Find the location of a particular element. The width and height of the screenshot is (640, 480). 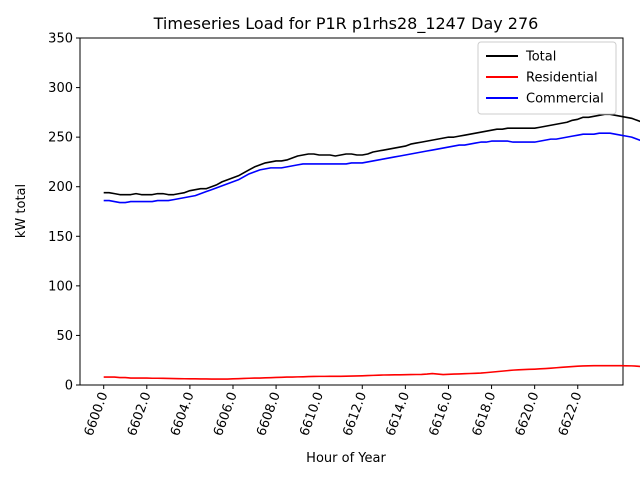

x-tick-label: 6610.0 is located at coordinates (312, 414).